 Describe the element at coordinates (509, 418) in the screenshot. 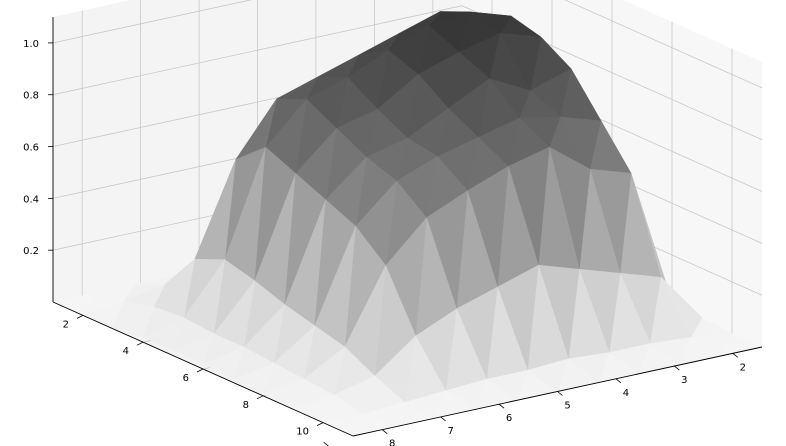

I see `y-tick-label: 6` at that location.